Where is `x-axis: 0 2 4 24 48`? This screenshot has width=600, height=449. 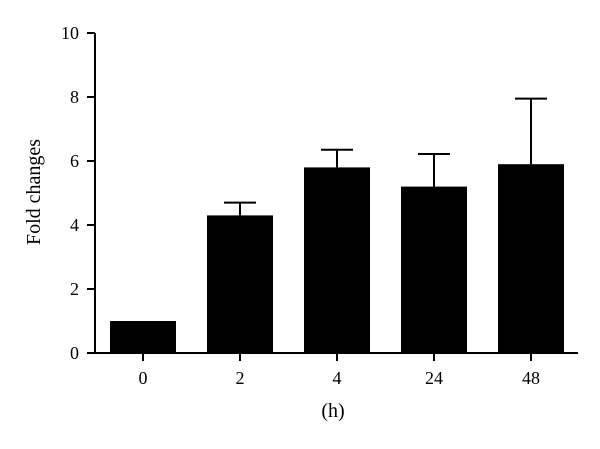
x-axis: 0 2 4 24 48 is located at coordinates (336, 370).